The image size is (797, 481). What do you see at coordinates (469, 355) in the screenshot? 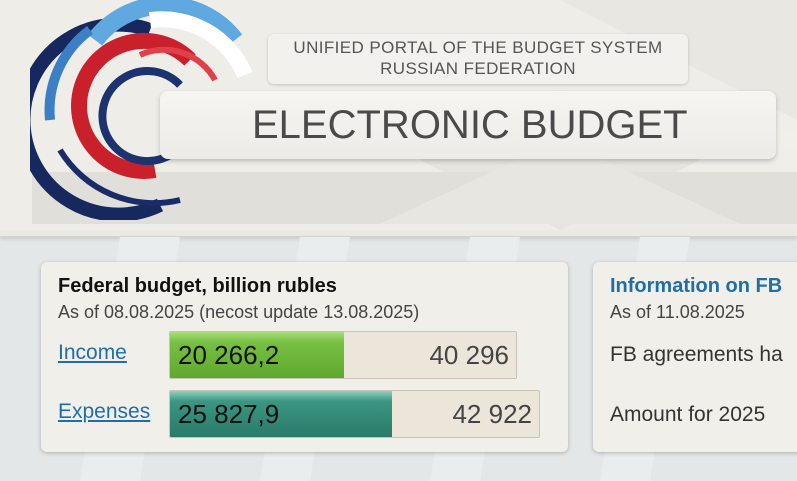
I see `income-plan-value: 40 296` at bounding box center [469, 355].